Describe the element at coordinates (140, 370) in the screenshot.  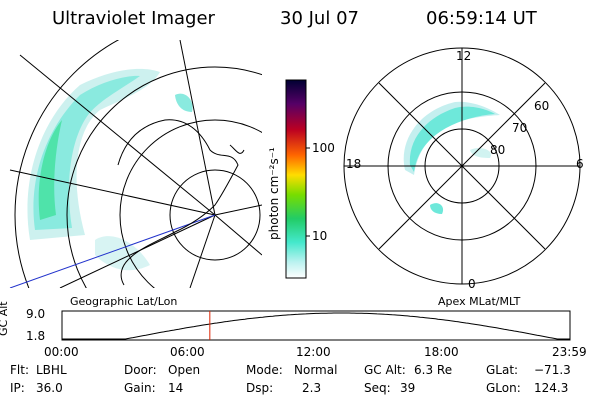
I see `door-label: Door:` at that location.